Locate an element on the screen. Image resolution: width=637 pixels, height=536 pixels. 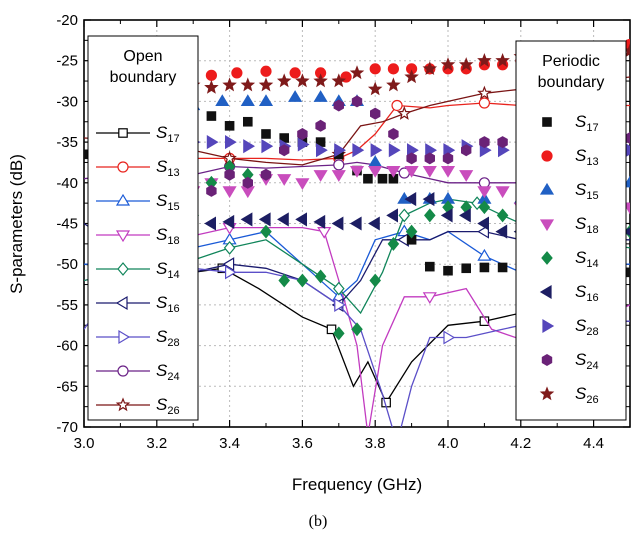
y-axis-title: S-parameters (dB) is located at coordinates (16, 224).